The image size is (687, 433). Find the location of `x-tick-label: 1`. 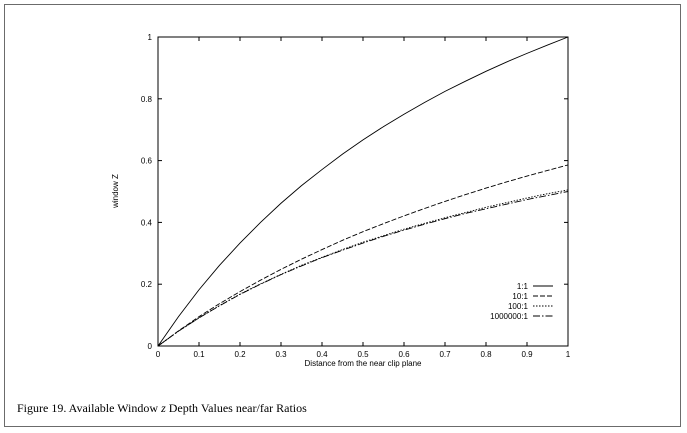

x-tick-label: 1 is located at coordinates (568, 354).